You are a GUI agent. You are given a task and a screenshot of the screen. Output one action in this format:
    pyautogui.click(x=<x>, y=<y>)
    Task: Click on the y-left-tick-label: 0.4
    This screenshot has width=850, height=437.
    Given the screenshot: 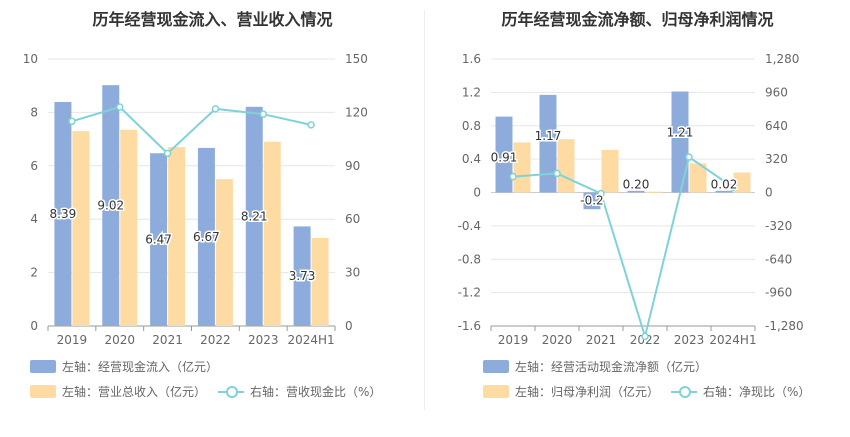 What is the action you would take?
    pyautogui.click(x=471, y=159)
    